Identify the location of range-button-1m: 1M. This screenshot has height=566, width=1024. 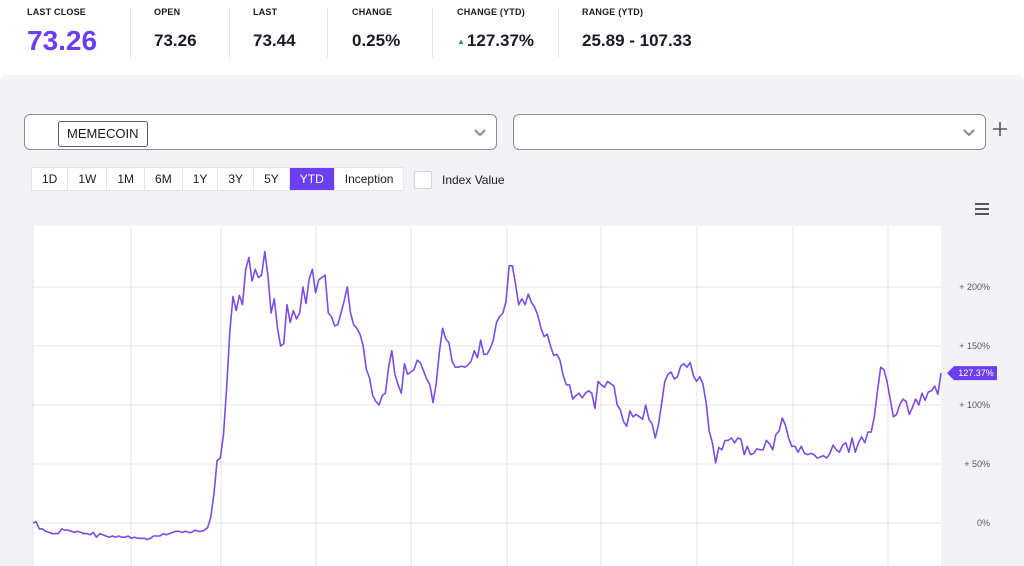
(126, 179).